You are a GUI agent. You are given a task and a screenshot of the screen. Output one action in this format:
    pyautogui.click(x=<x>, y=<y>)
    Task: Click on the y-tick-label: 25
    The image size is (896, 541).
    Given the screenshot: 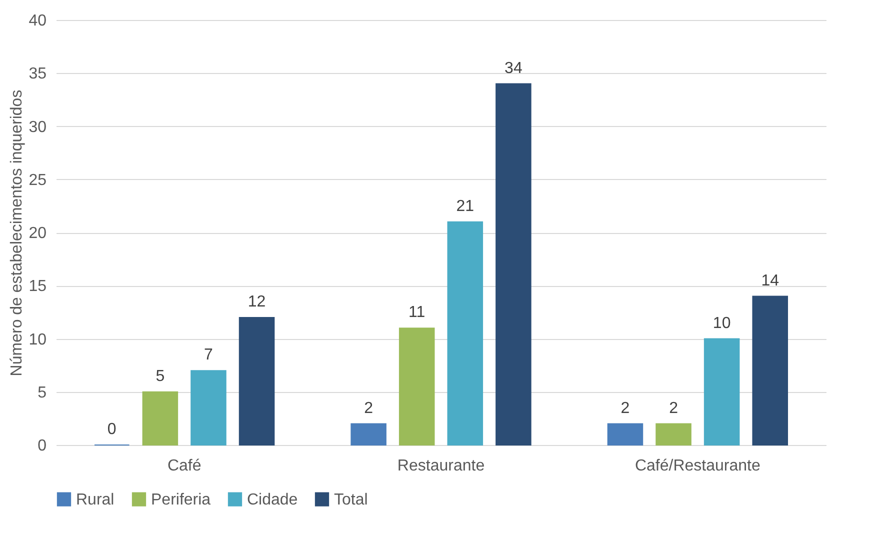 What is the action you would take?
    pyautogui.click(x=37, y=180)
    